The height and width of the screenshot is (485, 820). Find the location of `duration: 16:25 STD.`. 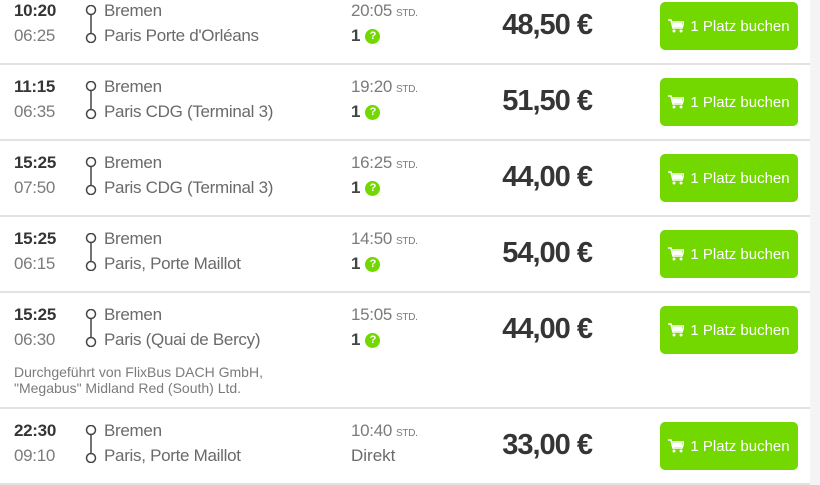

duration: 16:25 STD. is located at coordinates (384, 162).